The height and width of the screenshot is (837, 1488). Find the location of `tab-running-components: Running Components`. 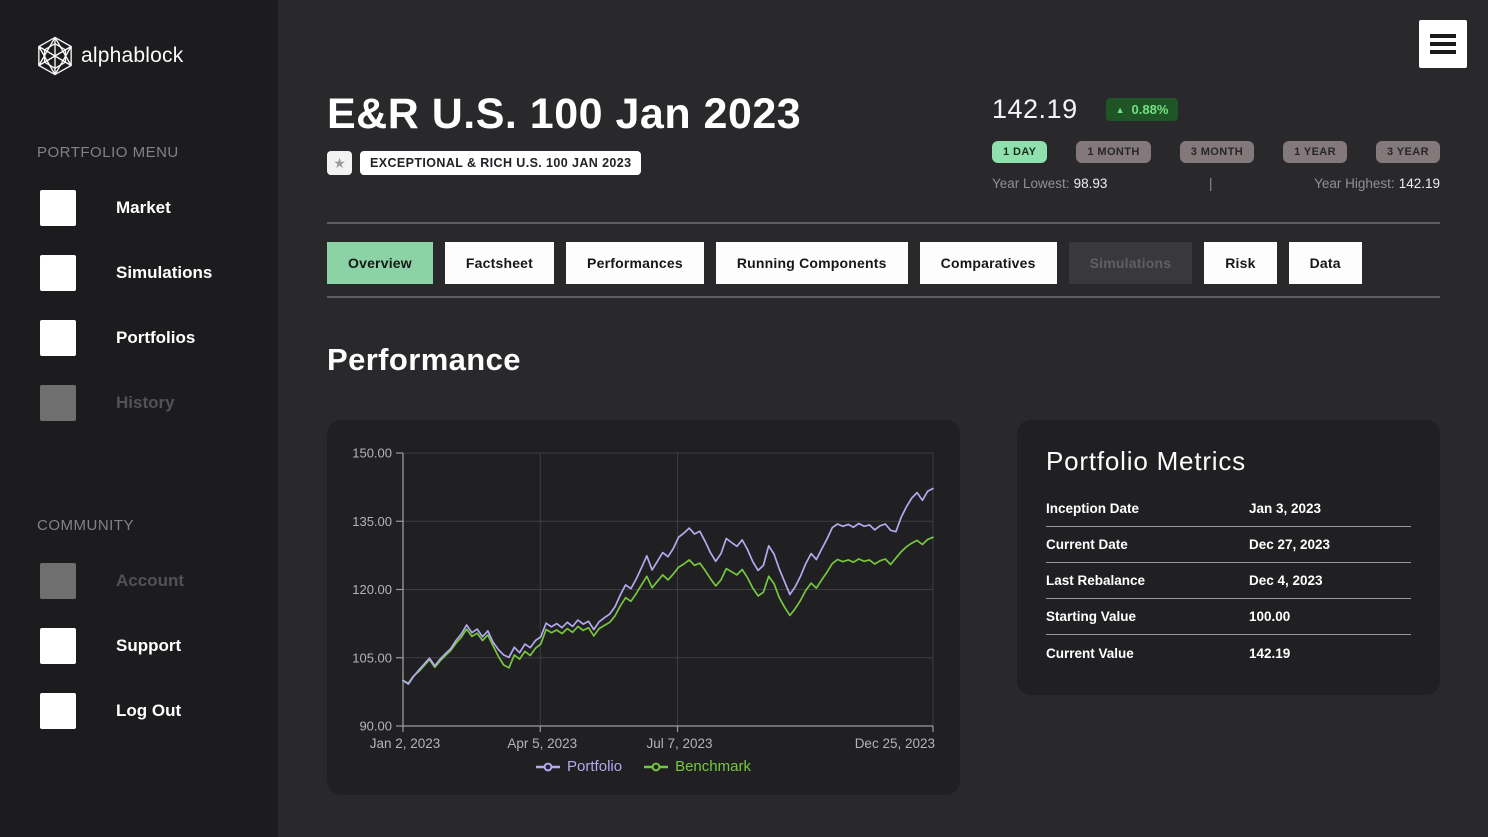

tab-running-components: Running Components is located at coordinates (811, 263).